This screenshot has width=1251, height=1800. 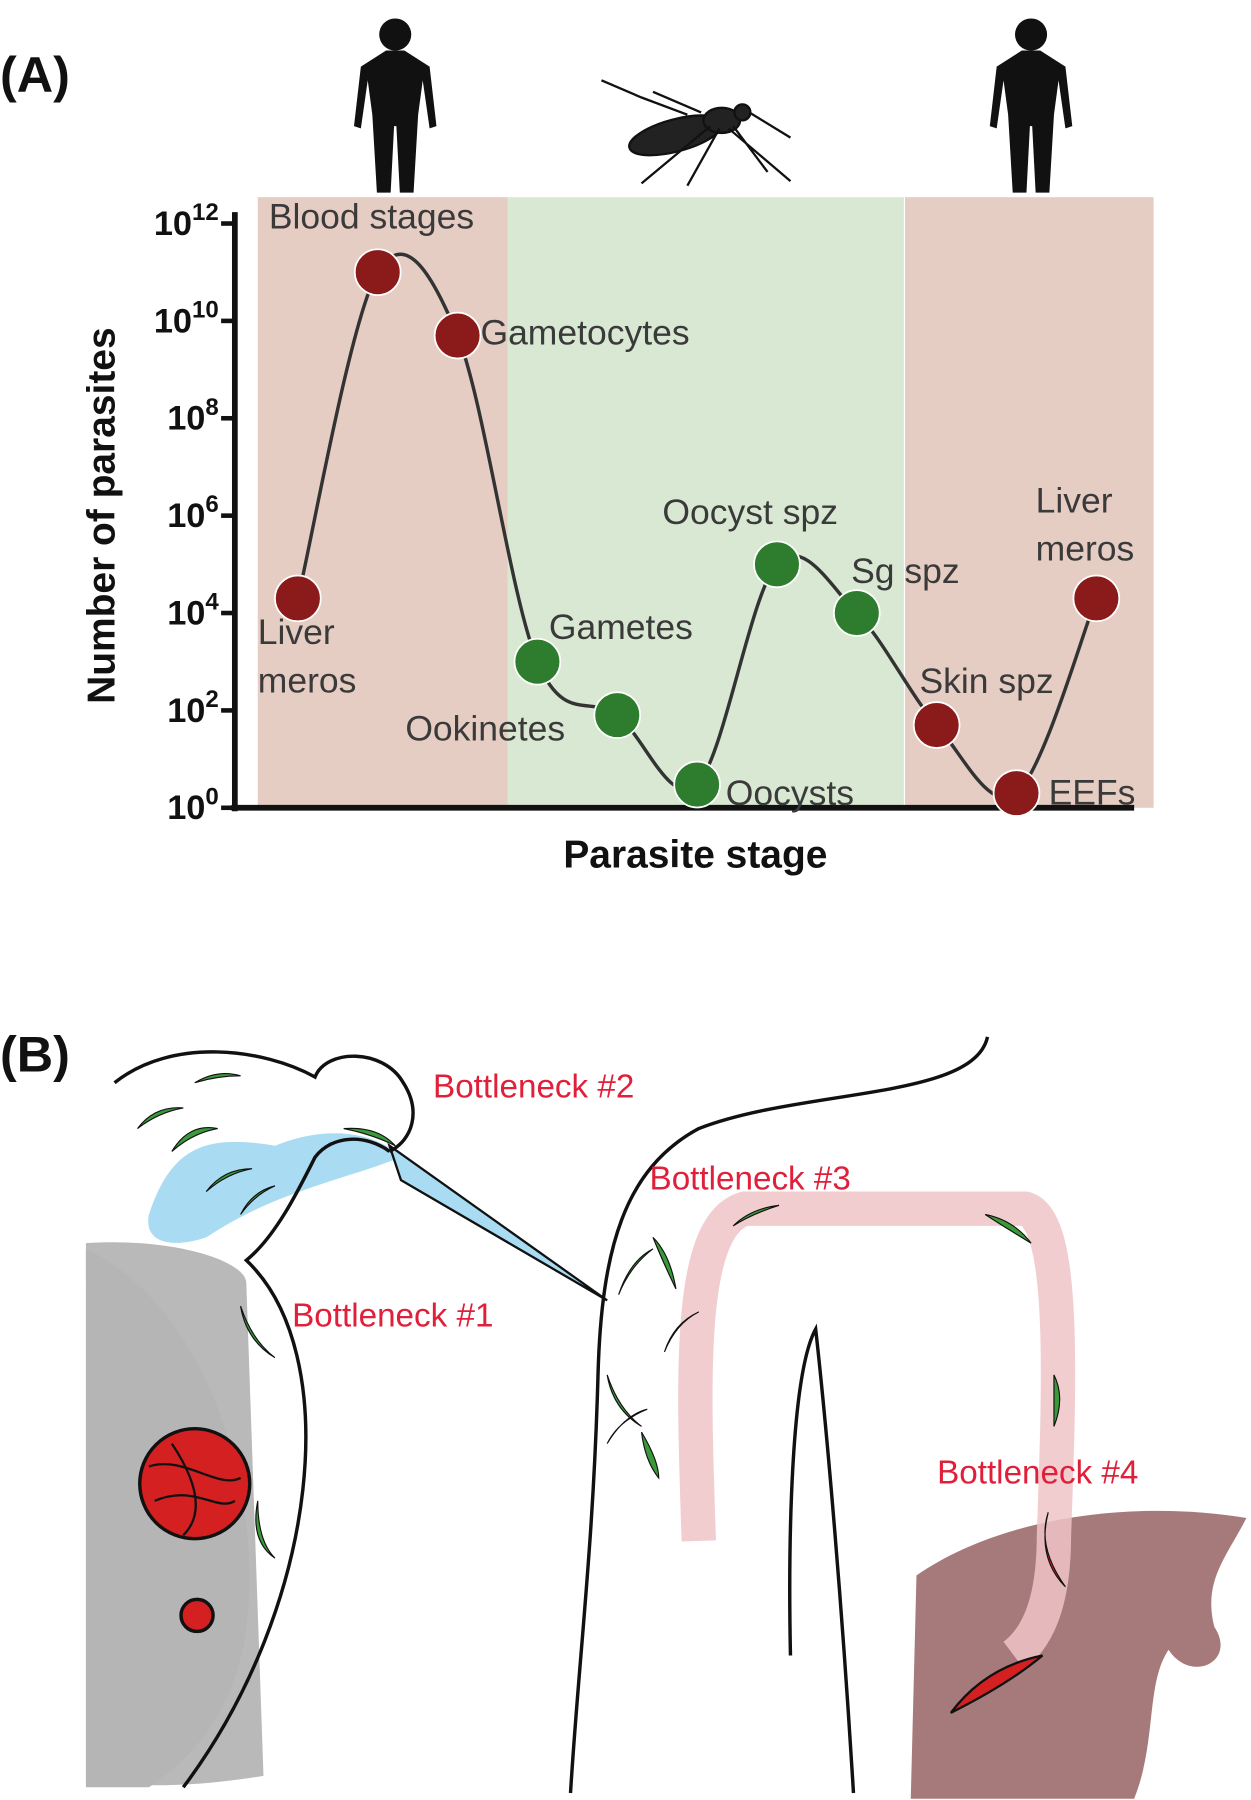 I want to click on stage-label: Skin spz, so click(x=986, y=681).